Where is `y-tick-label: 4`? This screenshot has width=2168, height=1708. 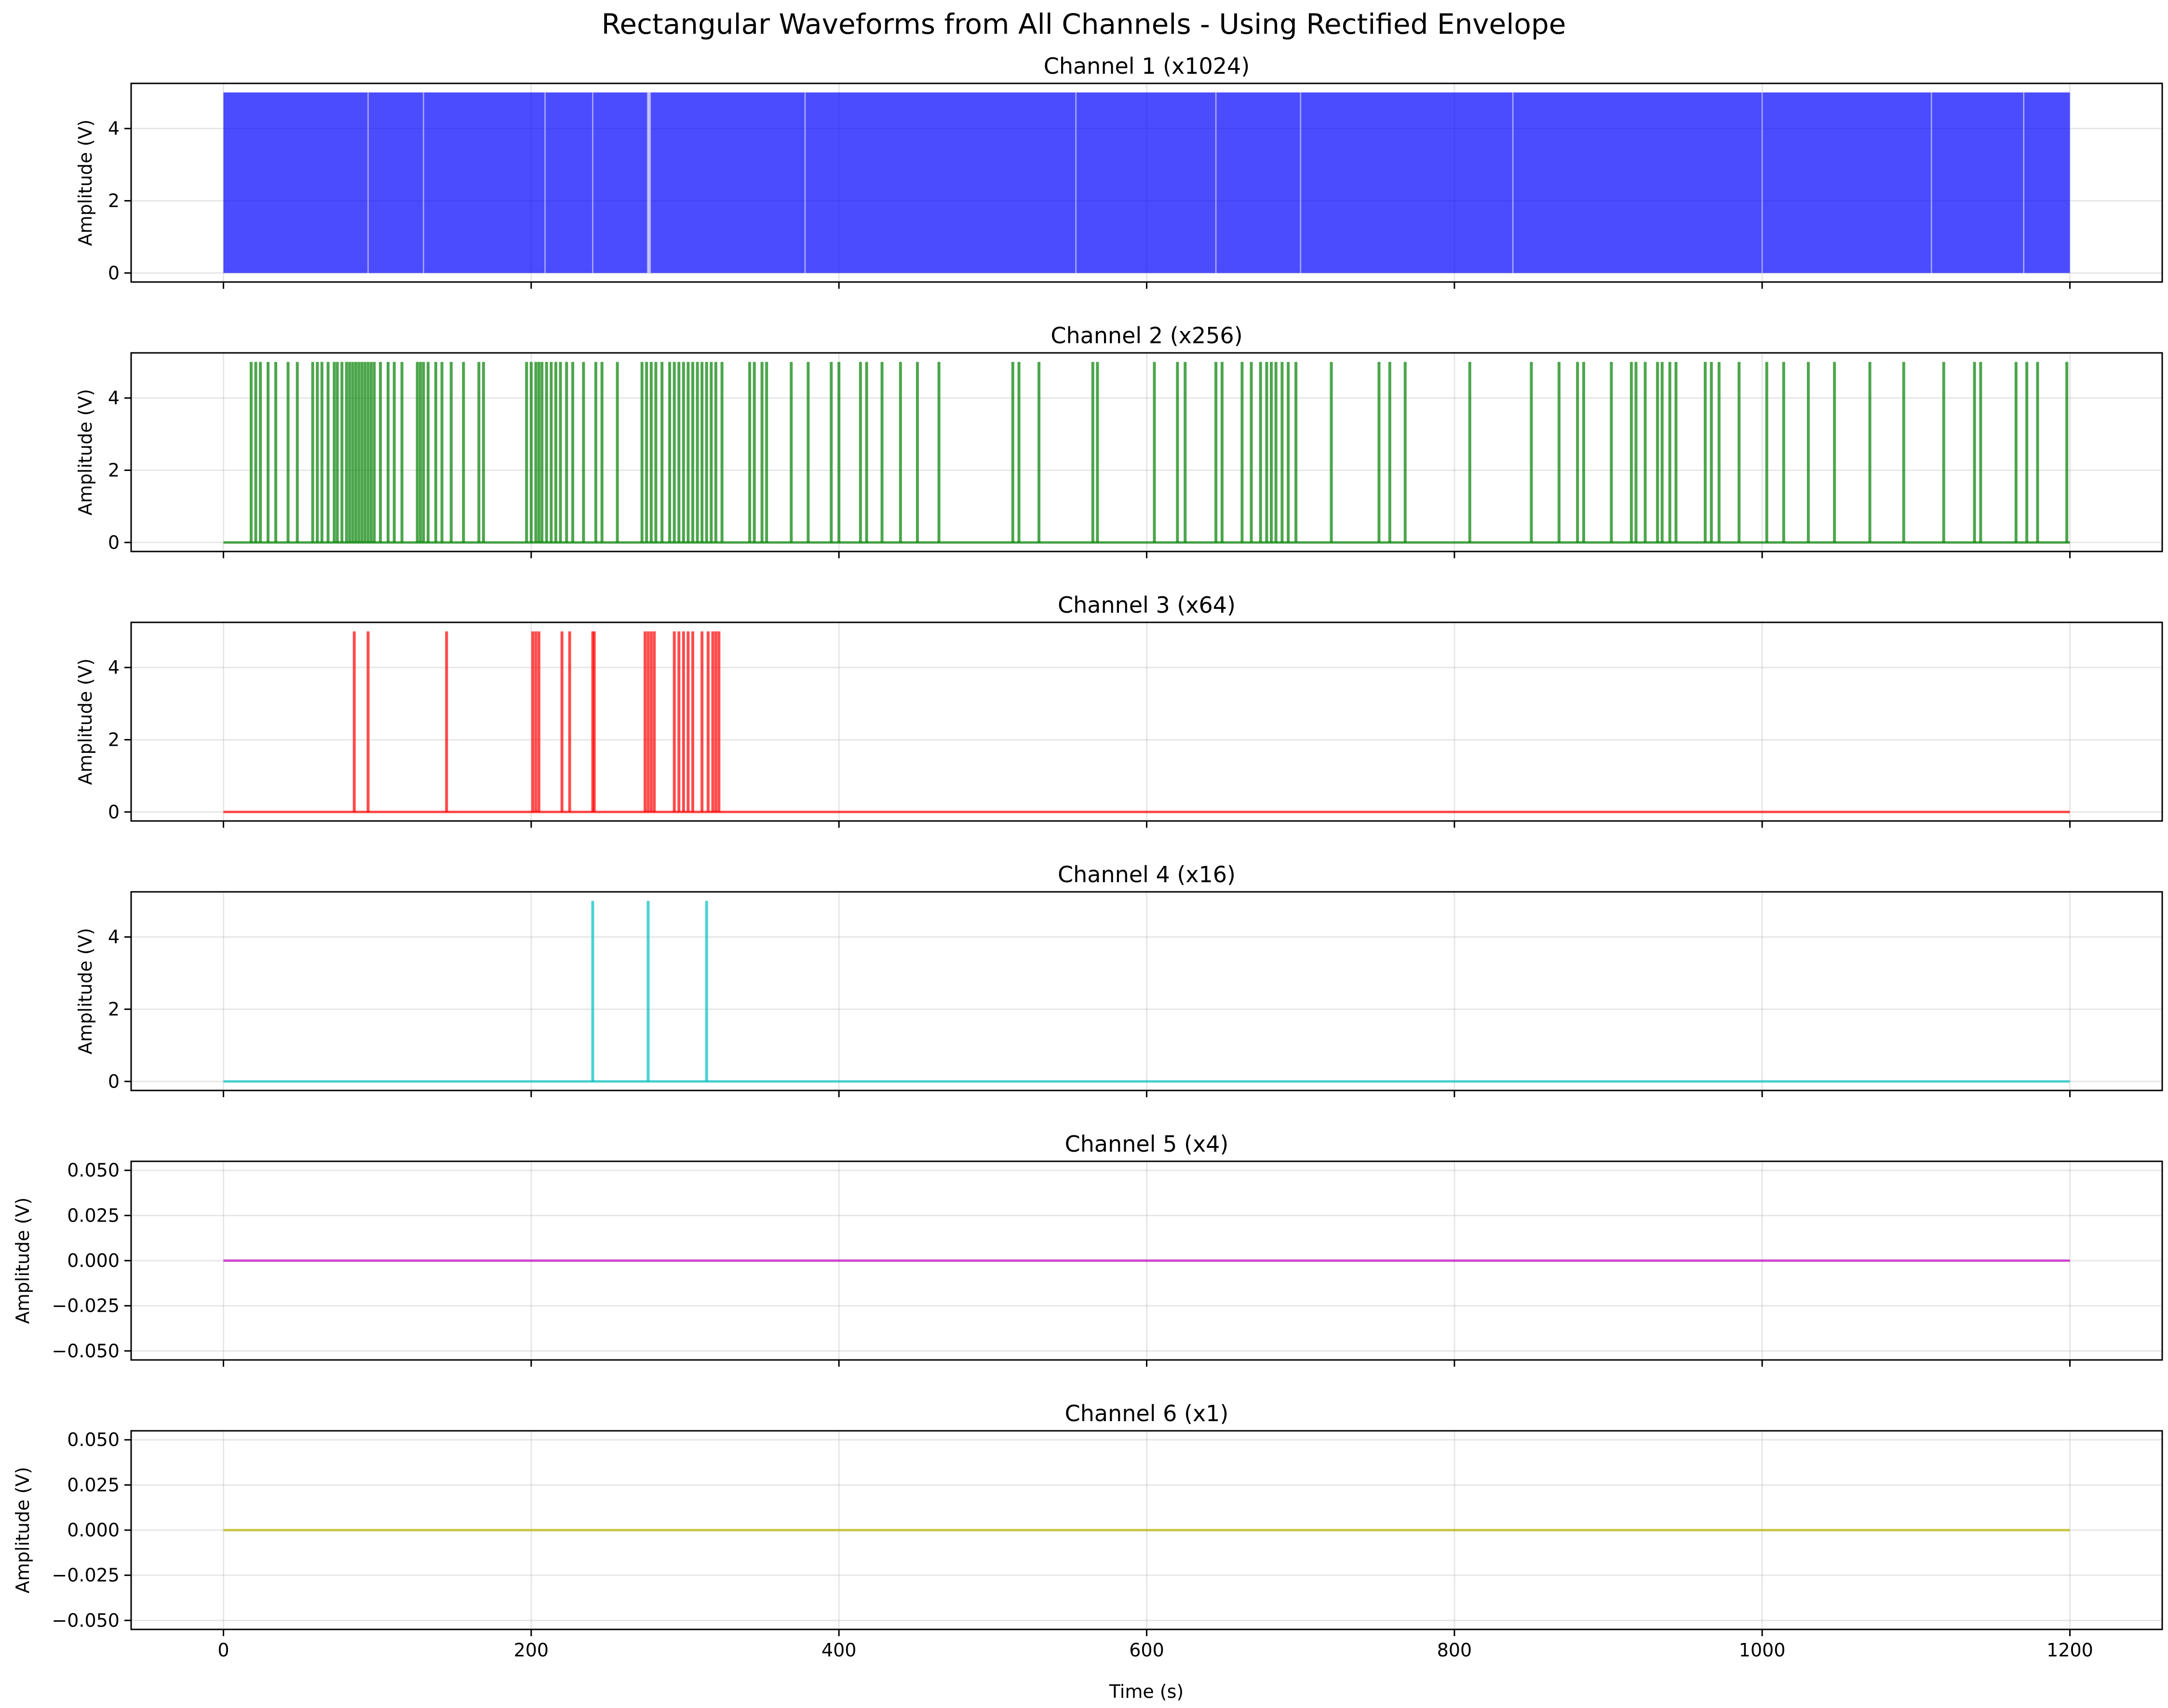 y-tick-label: 4 is located at coordinates (114, 937).